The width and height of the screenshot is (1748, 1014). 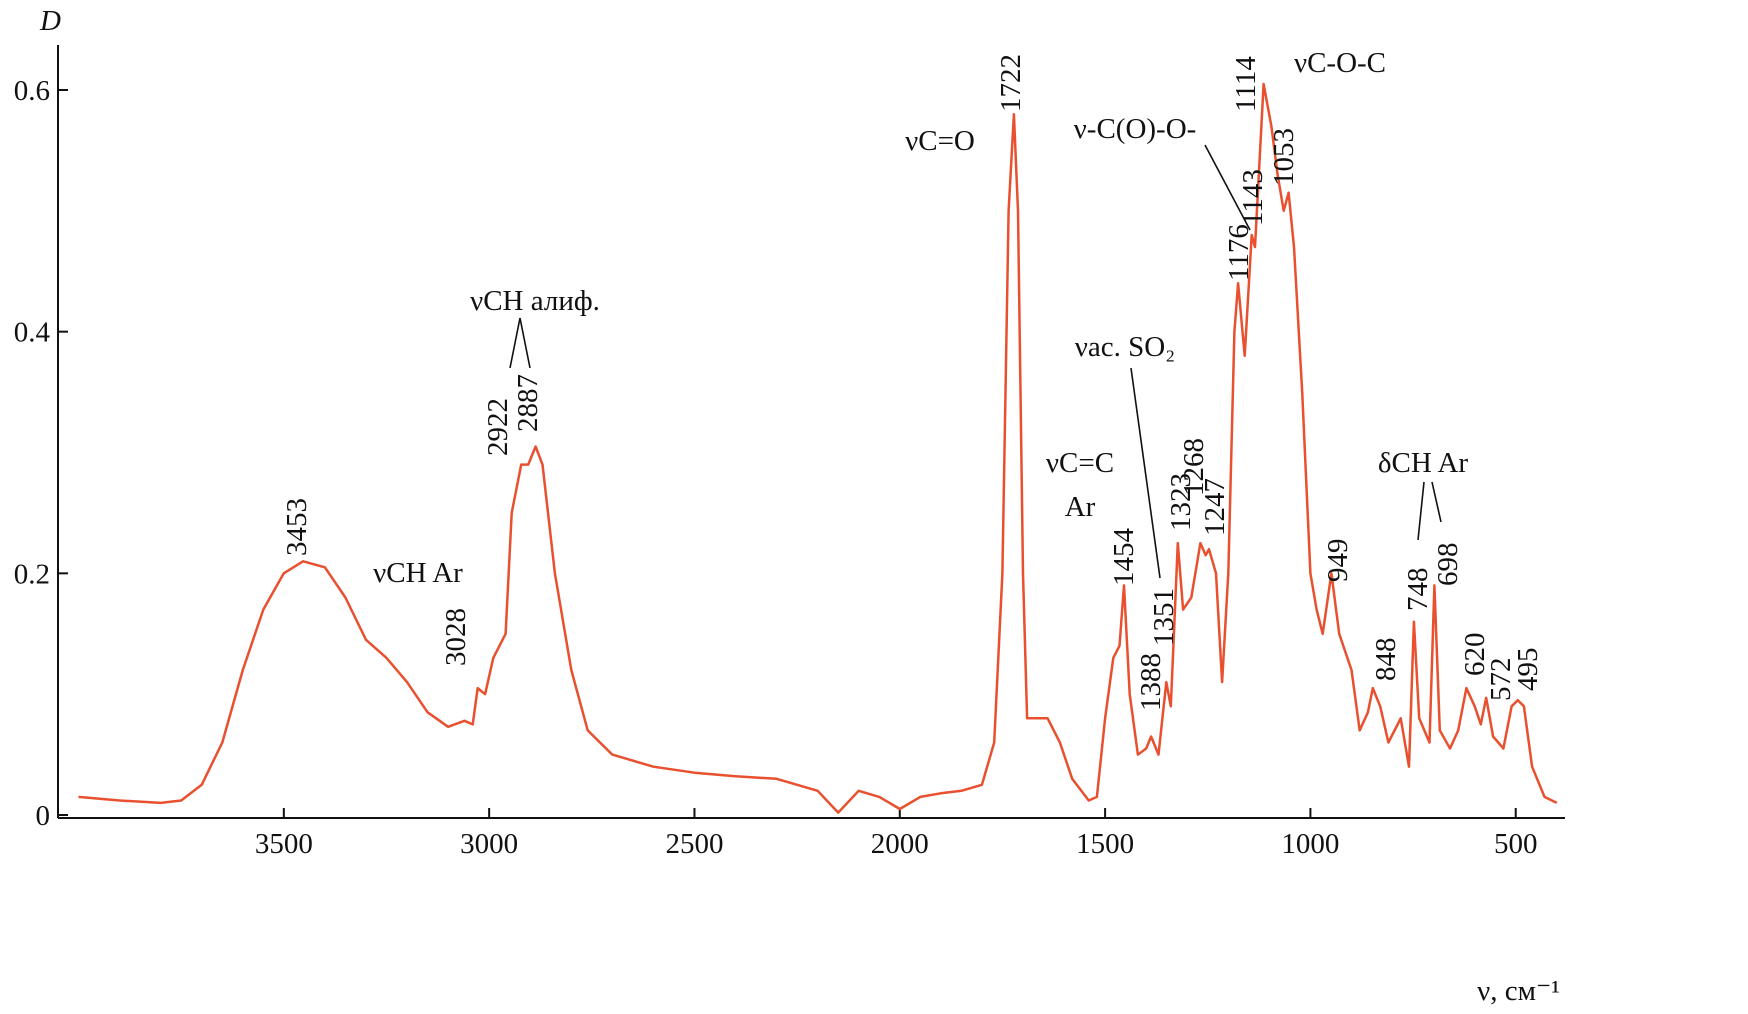 I want to click on annotation: δCH Ar, so click(x=1423, y=463).